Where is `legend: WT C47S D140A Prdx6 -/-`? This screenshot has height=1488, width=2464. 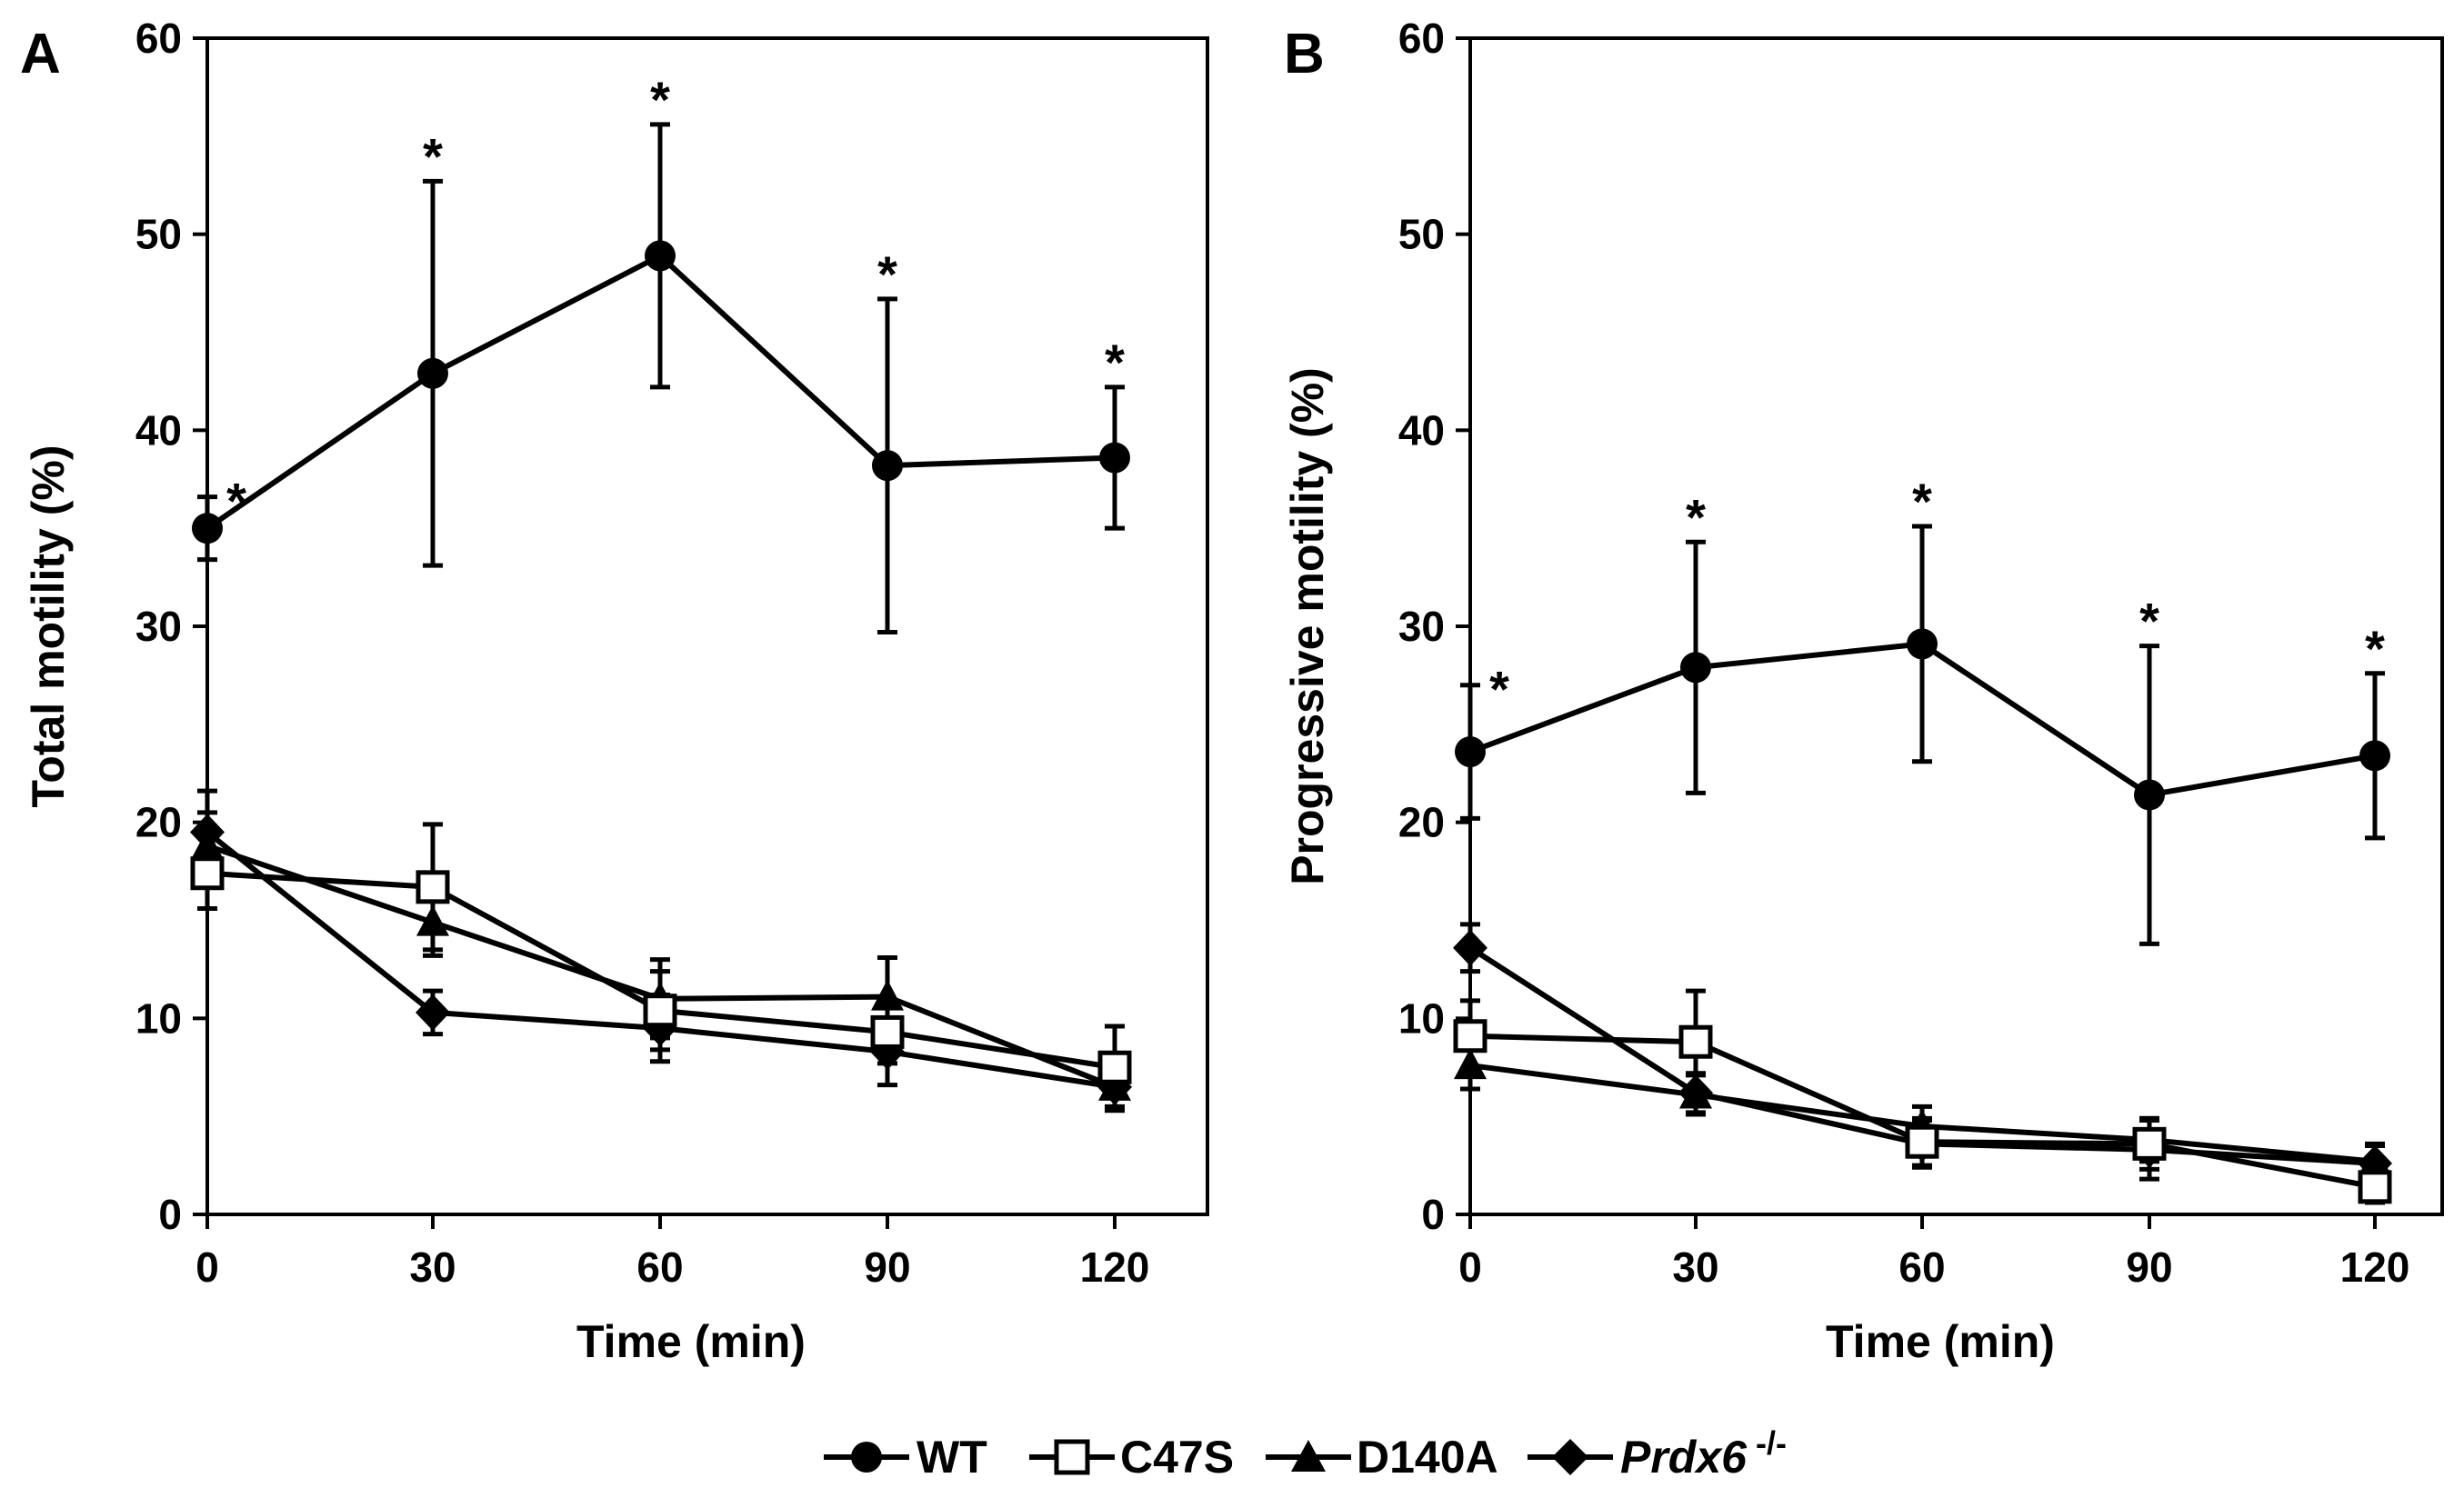 legend: WT C47S D140A Prdx6 -/- is located at coordinates (1305, 1453).